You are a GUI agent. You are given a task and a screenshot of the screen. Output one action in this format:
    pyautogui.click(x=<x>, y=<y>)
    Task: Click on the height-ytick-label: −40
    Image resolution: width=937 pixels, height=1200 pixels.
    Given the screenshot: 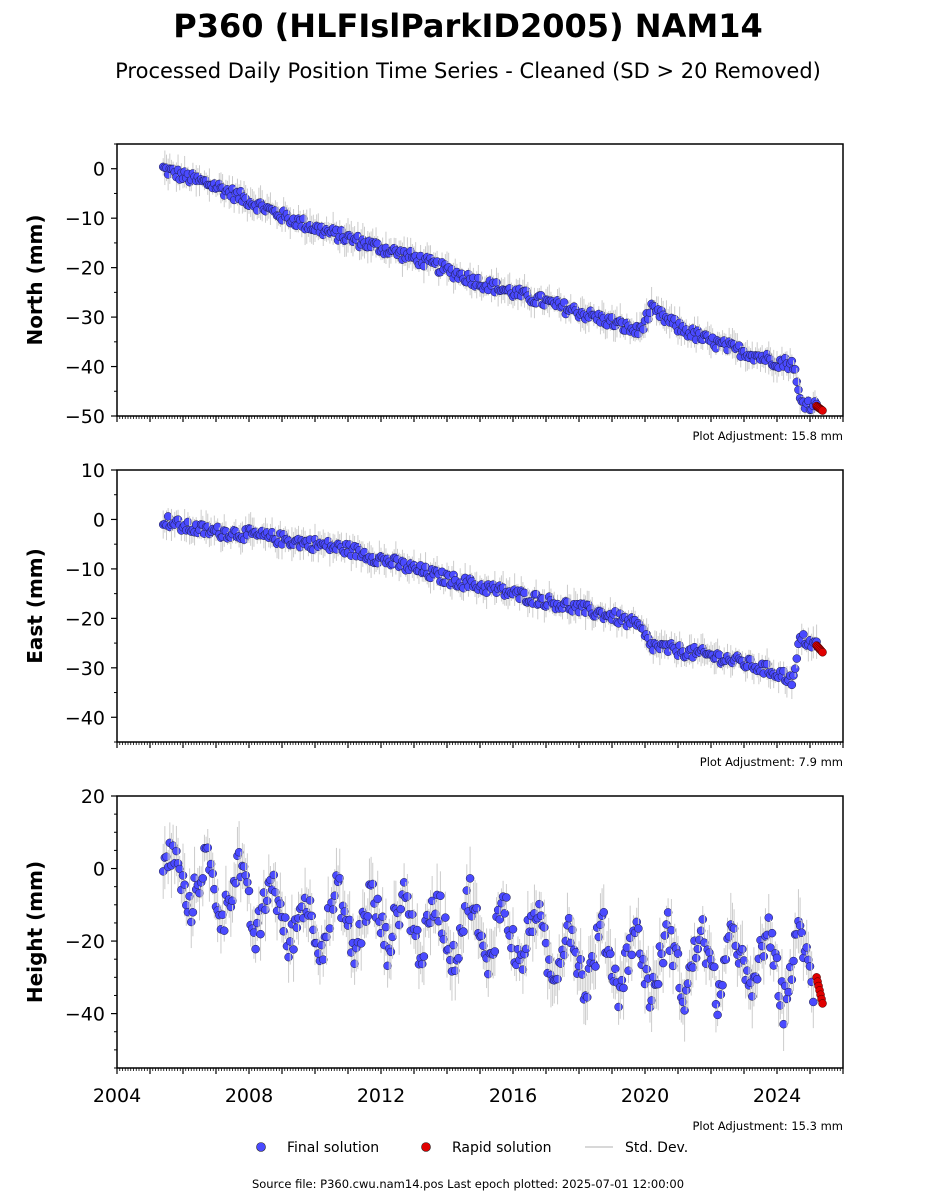 What is the action you would take?
    pyautogui.click(x=85, y=1015)
    